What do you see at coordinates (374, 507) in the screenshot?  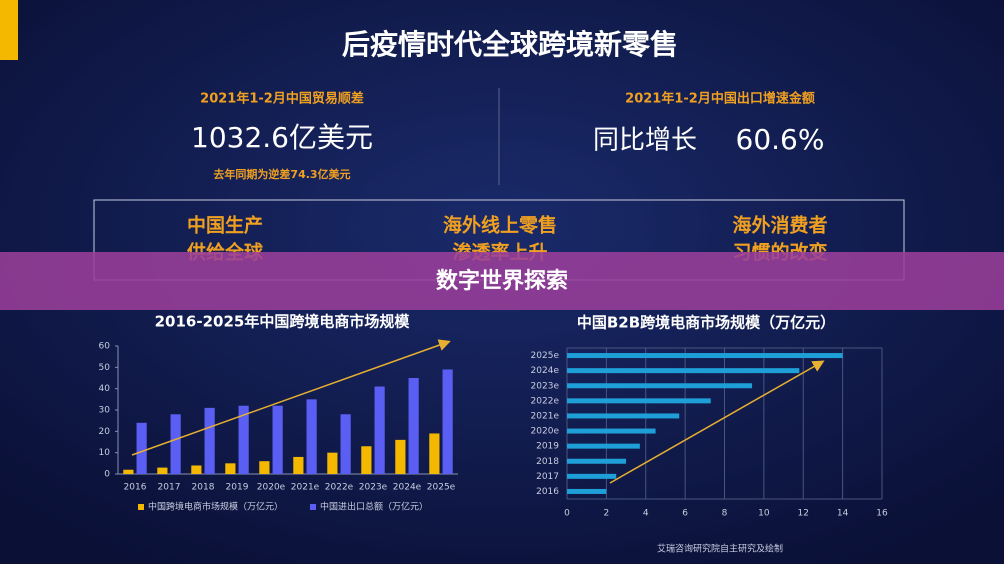 I see `legend-label: 中国进出口总额（万亿元）` at bounding box center [374, 507].